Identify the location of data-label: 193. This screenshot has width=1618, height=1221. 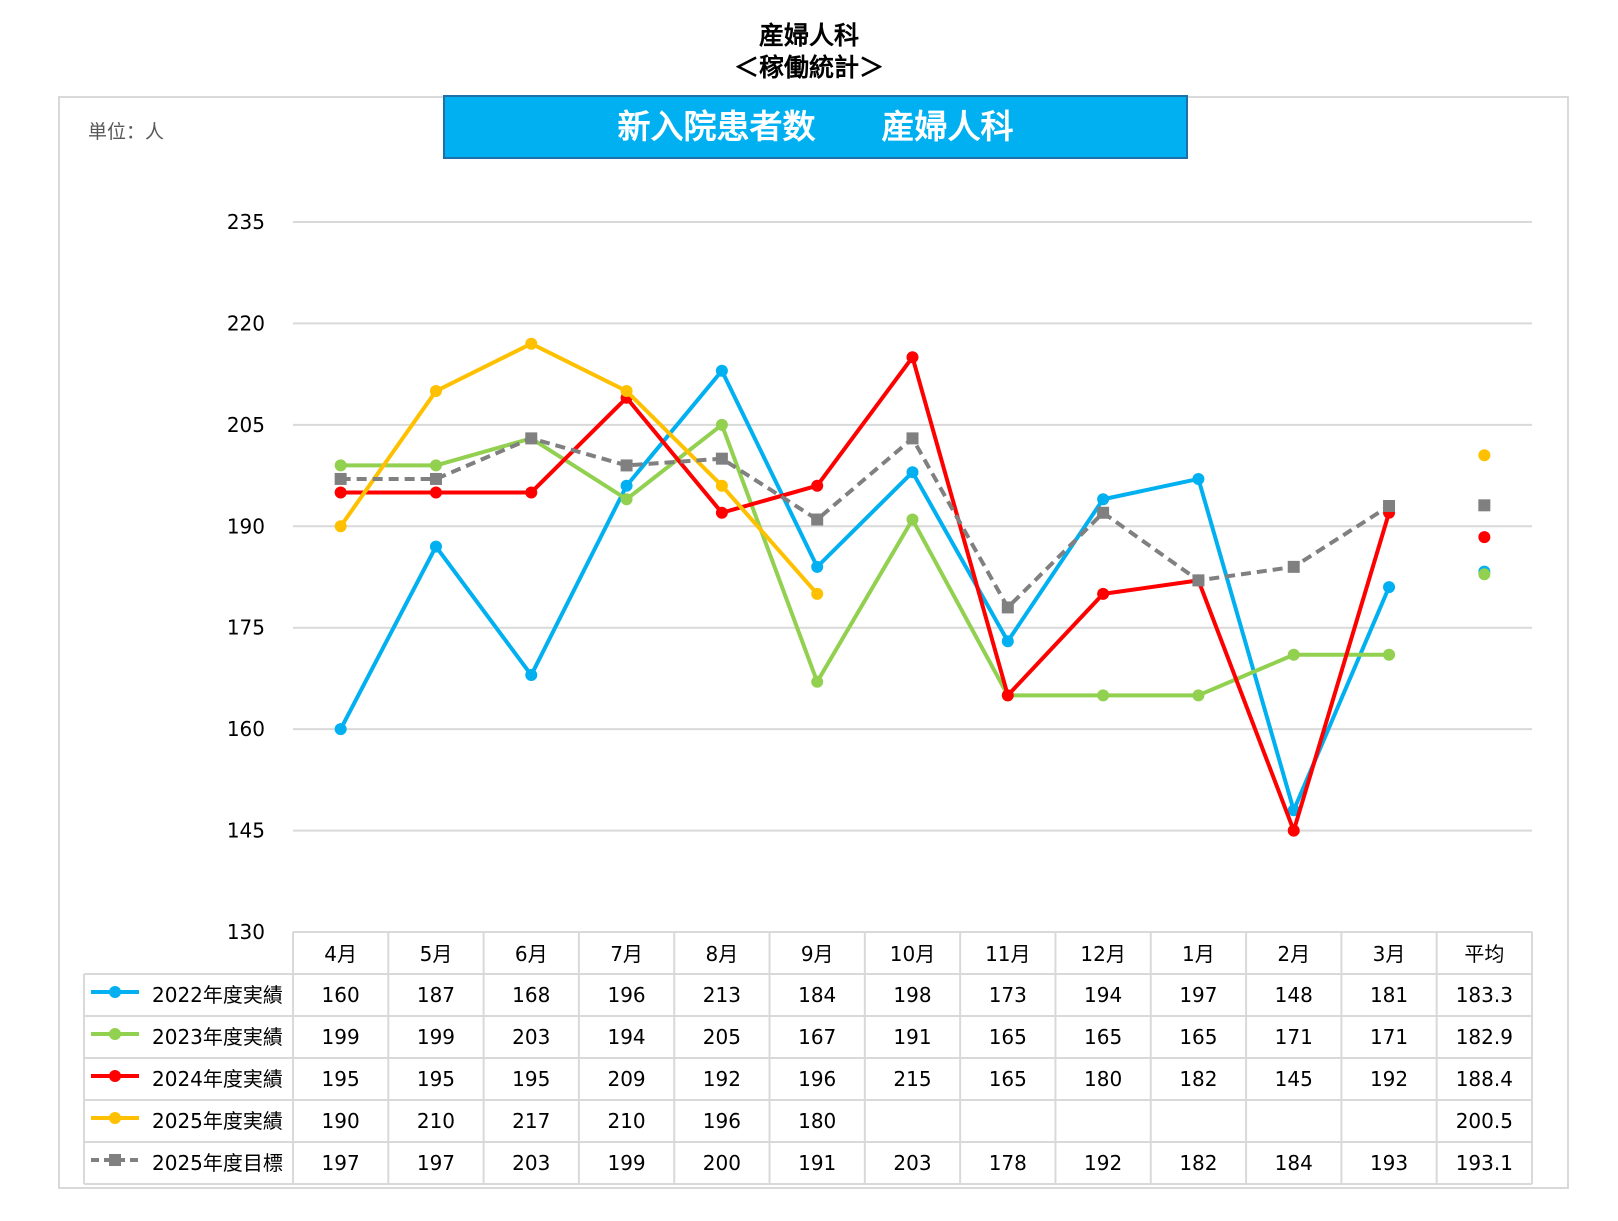
(1389, 1163).